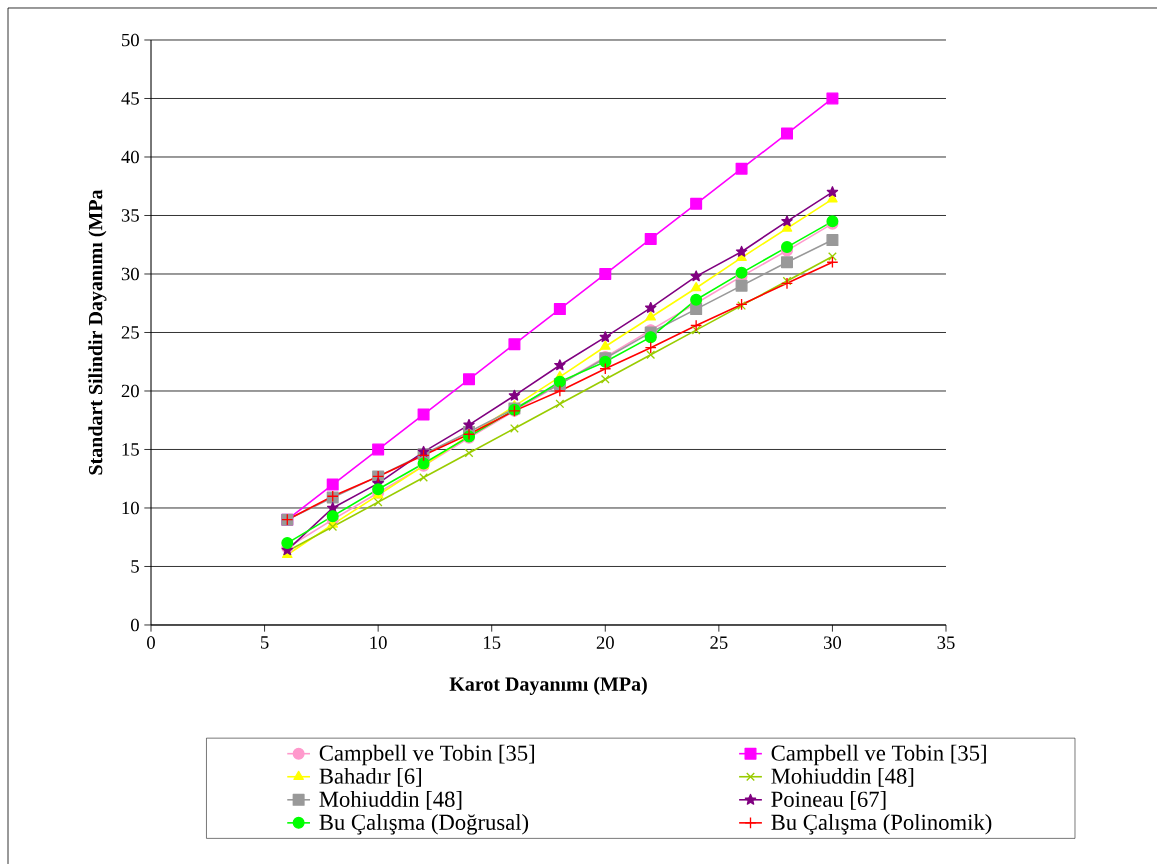 This screenshot has height=864, width=1157. I want to click on y-tick-label: 30, so click(130, 274).